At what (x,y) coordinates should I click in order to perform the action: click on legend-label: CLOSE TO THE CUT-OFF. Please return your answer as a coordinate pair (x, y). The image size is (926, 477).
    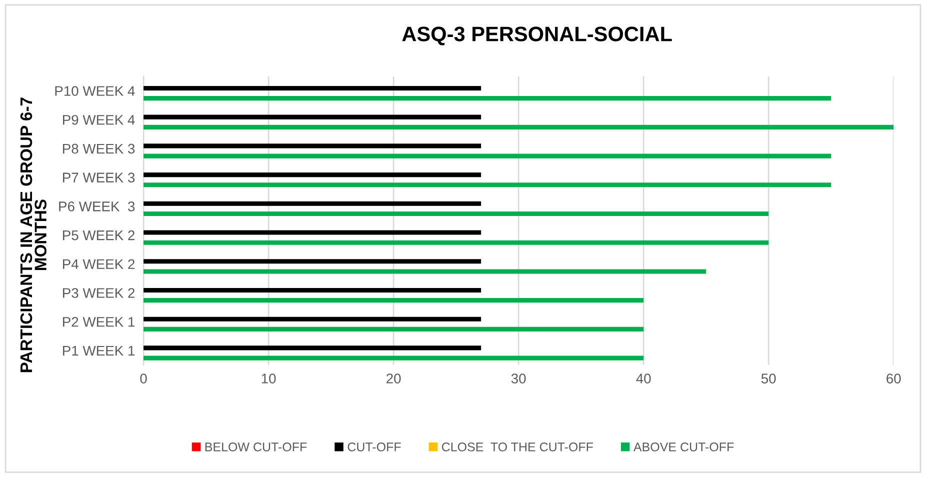
    Looking at the image, I should click on (517, 447).